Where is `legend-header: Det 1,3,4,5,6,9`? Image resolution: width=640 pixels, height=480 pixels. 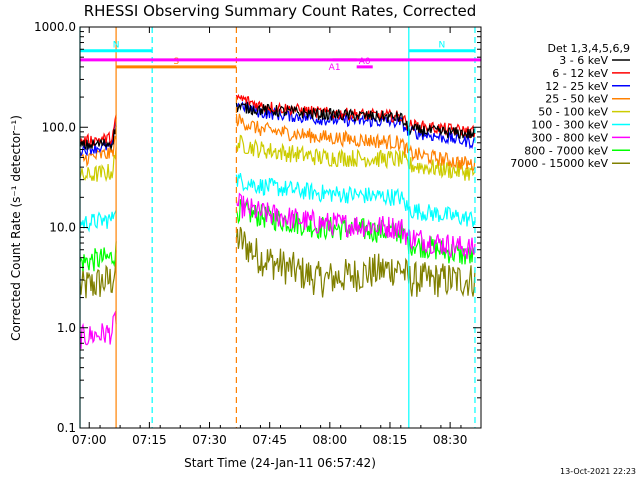 legend-header: Det 1,3,4,5,6,9 is located at coordinates (588, 48).